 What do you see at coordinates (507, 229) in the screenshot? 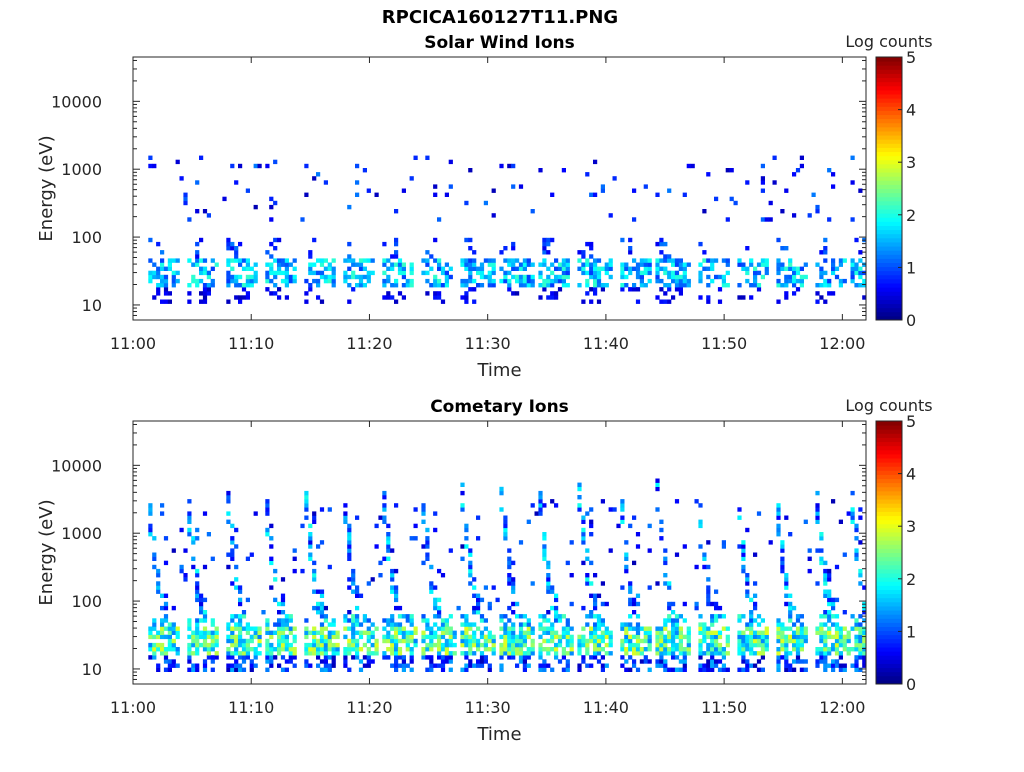
I see `spectrogram-cells` at bounding box center [507, 229].